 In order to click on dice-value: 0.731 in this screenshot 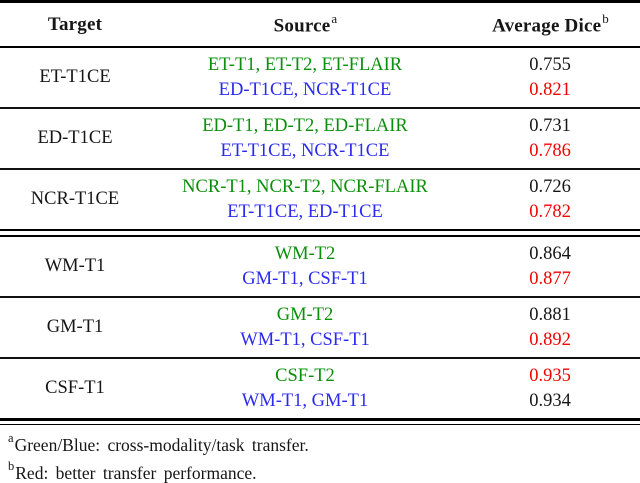, I will do `click(550, 125)`.